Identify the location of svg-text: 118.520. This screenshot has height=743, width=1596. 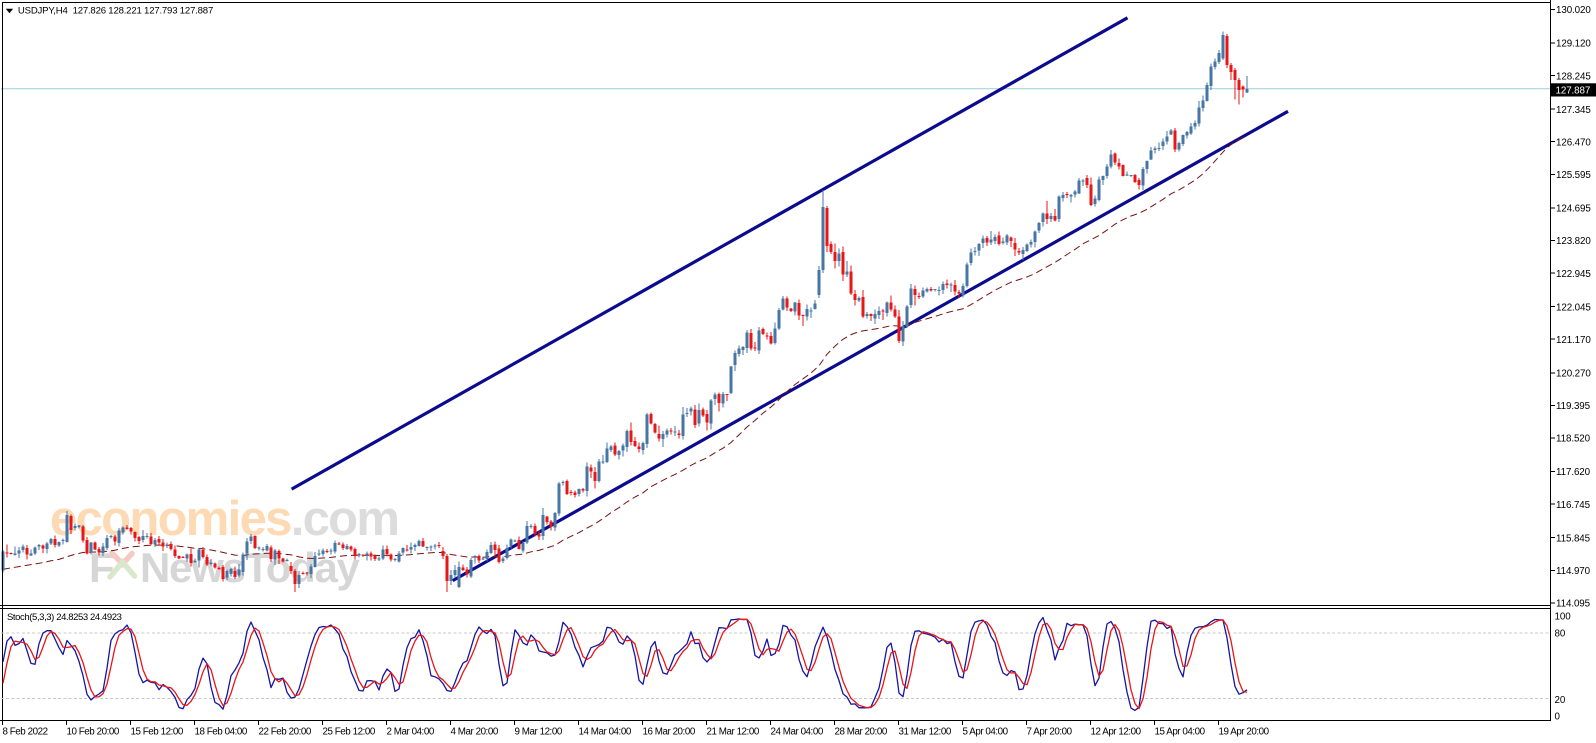
(1573, 439).